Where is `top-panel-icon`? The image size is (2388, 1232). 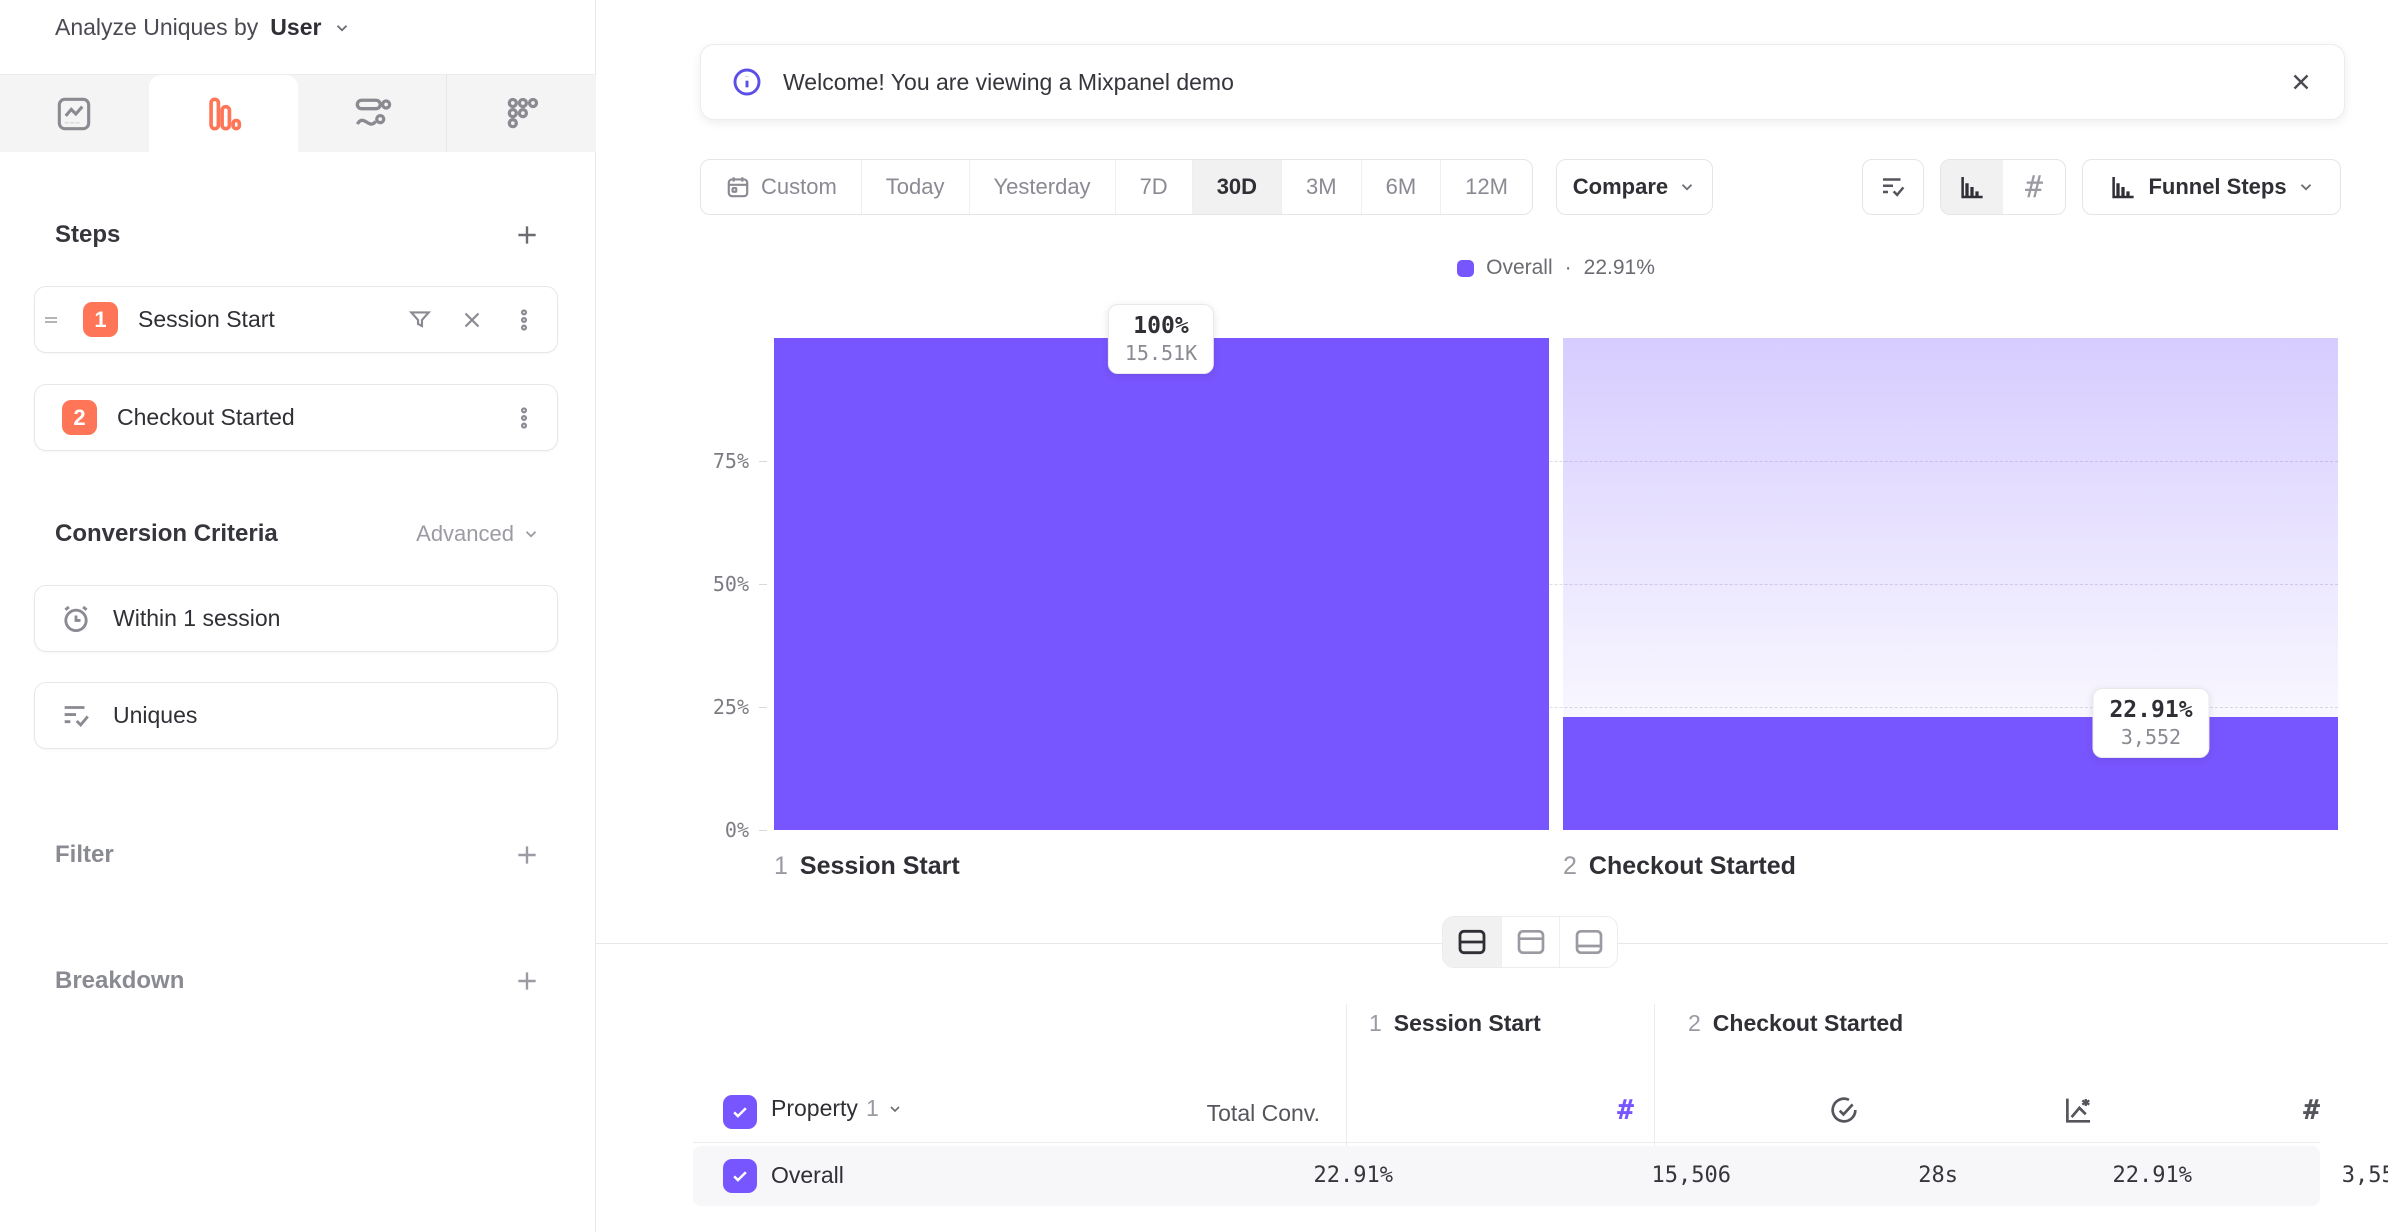 top-panel-icon is located at coordinates (1530, 942).